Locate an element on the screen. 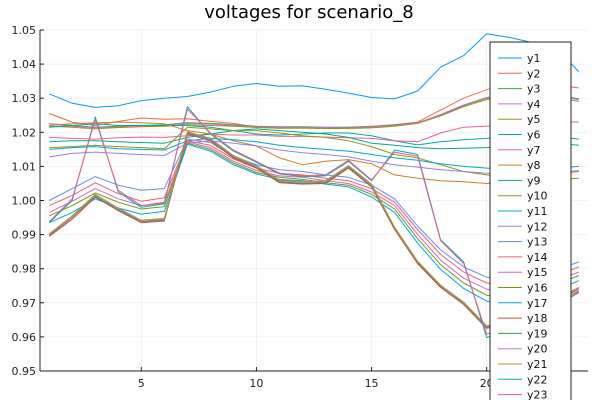 This screenshot has width=600, height=400. y-tick-label: 1.05 is located at coordinates (24, 30).